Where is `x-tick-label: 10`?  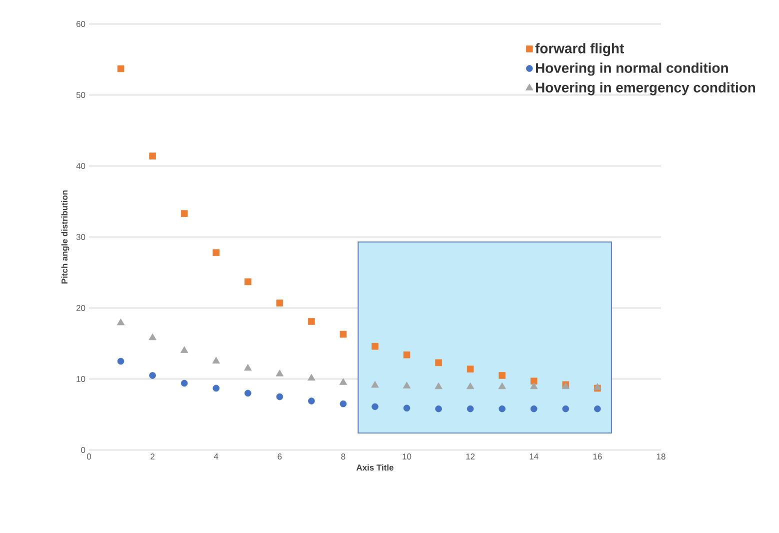 x-tick-label: 10 is located at coordinates (407, 457).